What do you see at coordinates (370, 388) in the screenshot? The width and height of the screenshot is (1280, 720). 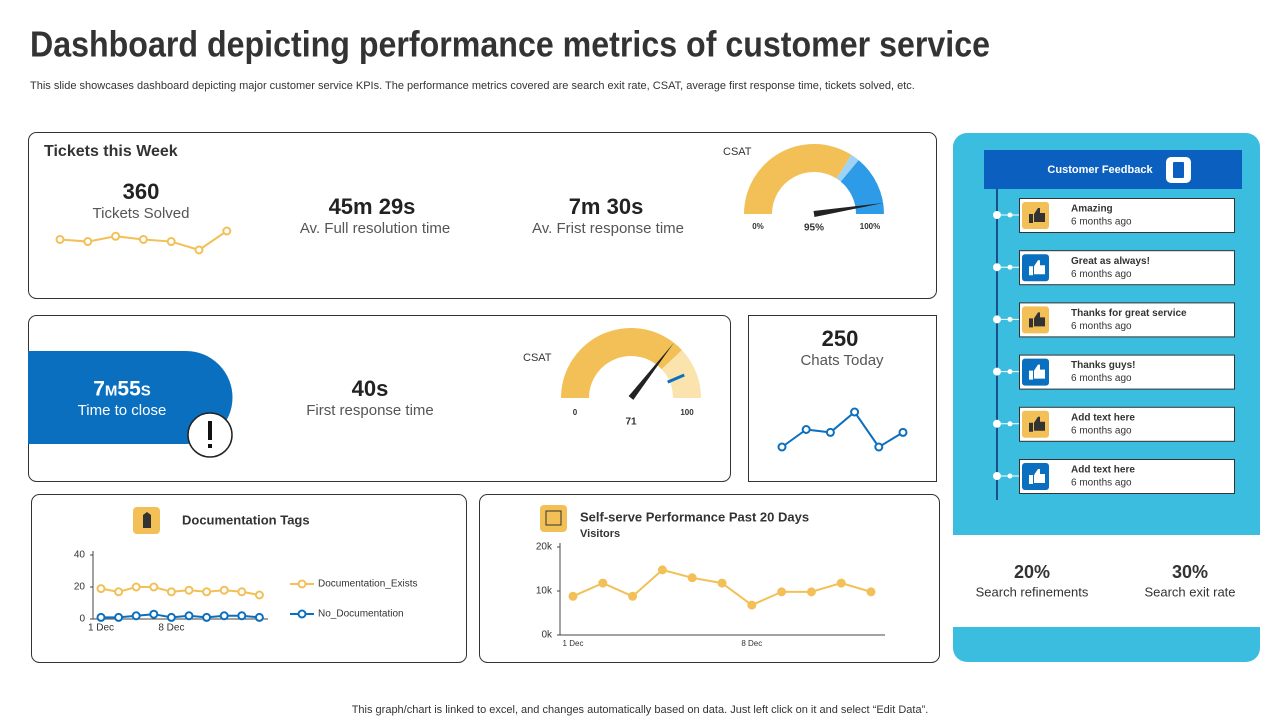 I see `kpi-value: 40s` at bounding box center [370, 388].